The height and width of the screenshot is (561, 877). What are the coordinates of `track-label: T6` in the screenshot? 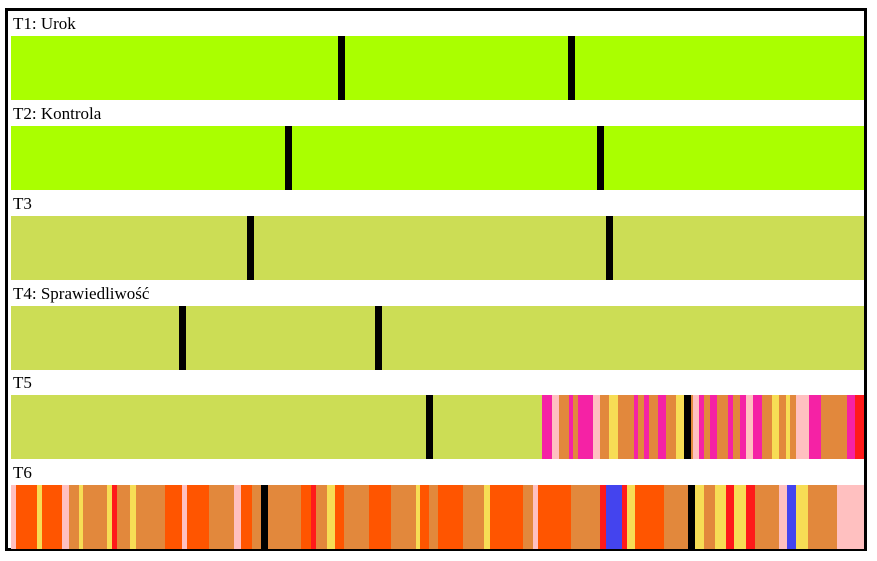 It's located at (22, 472).